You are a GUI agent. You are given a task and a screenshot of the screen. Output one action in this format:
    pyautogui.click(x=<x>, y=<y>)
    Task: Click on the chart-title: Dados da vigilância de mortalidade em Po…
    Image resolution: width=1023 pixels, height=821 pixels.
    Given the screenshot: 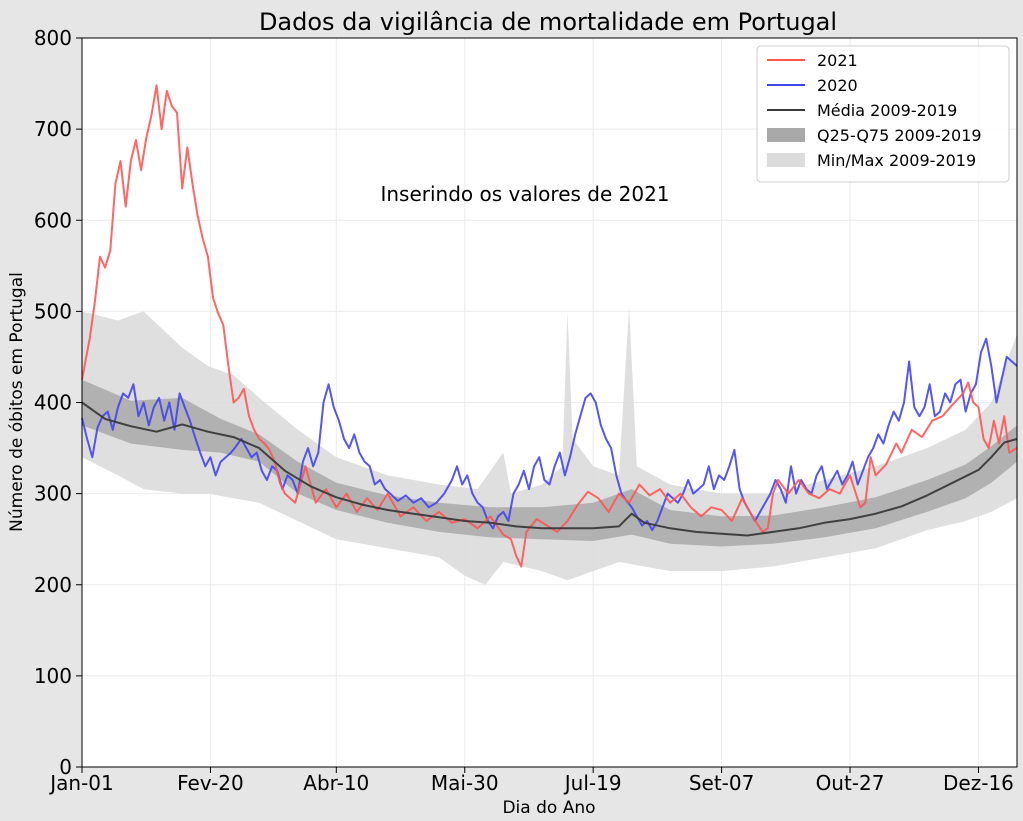 What is the action you would take?
    pyautogui.click(x=548, y=22)
    